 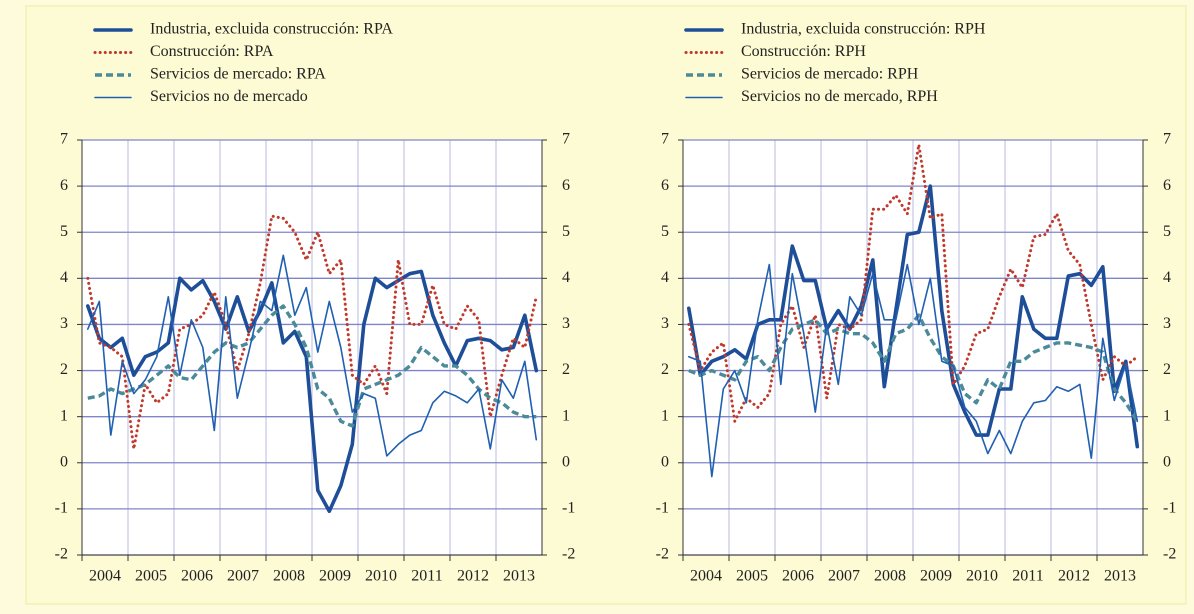 I want to click on legend-label: Construcción: RPA, so click(x=212, y=51).